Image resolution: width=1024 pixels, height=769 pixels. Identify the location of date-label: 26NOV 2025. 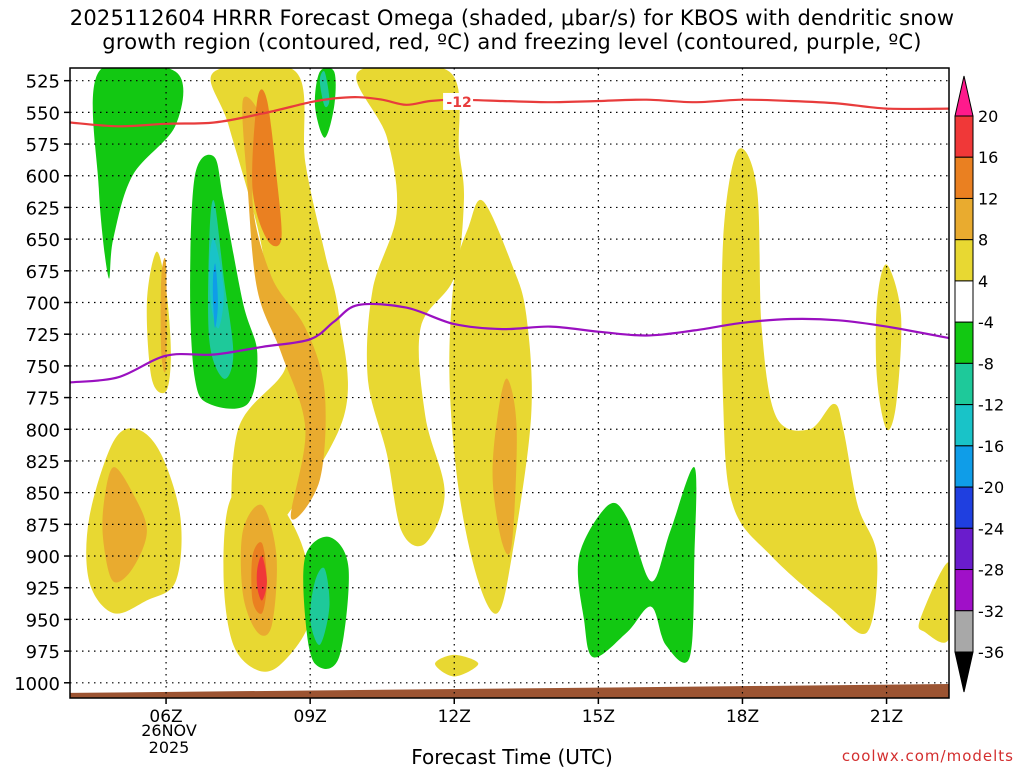
(169, 739).